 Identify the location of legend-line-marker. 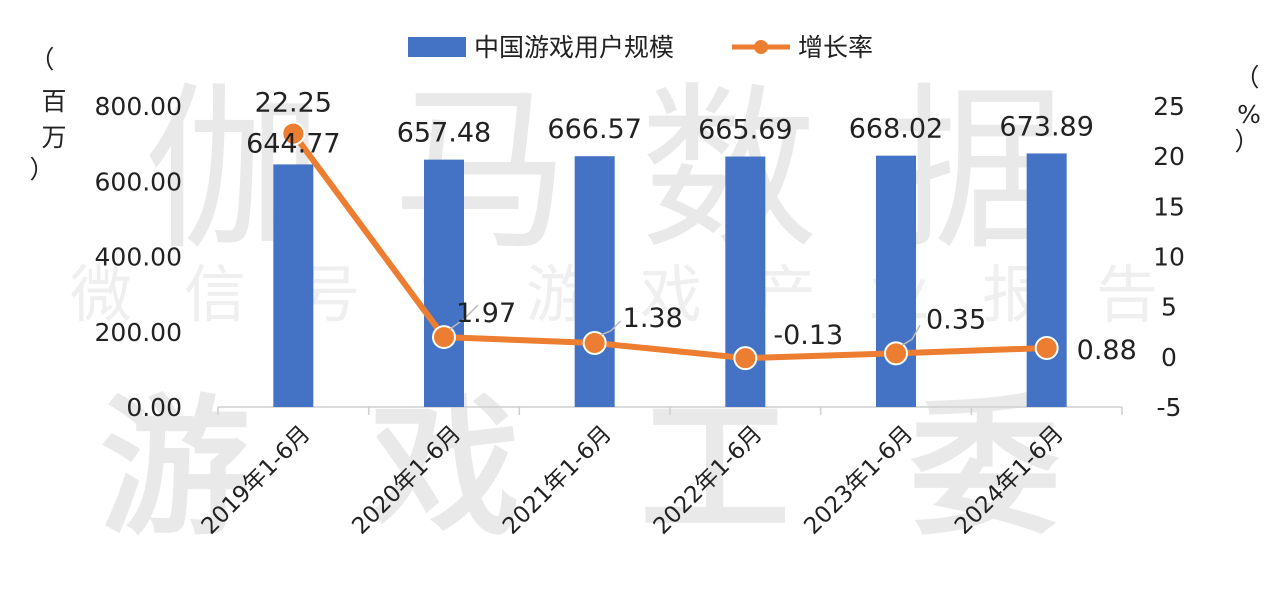
(761, 47).